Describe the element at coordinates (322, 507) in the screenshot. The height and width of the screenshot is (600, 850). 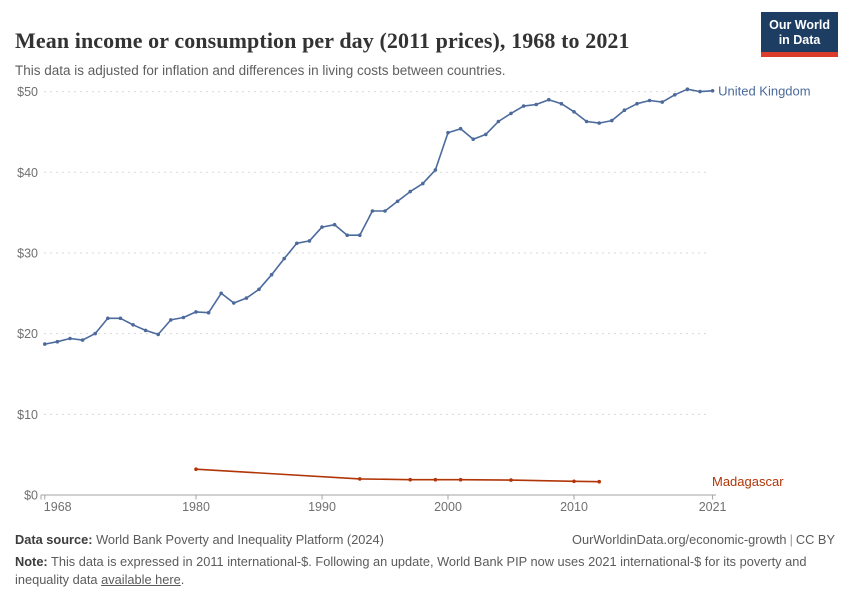
I see `x-tick-label: 1990` at that location.